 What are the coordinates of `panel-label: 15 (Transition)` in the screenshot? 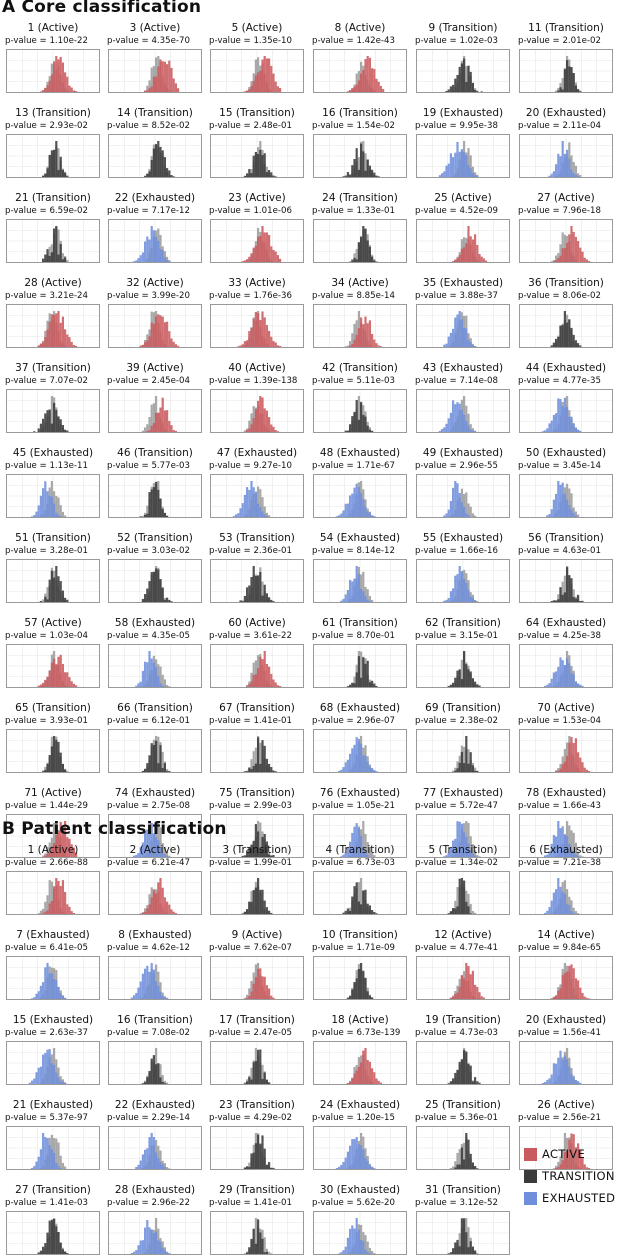 It's located at (257, 113).